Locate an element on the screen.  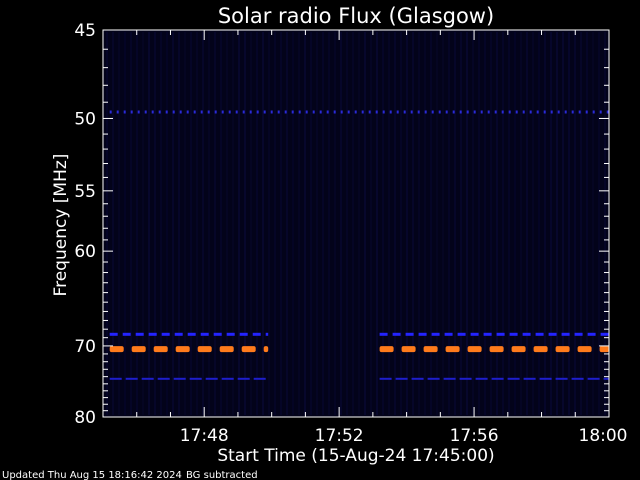
x-tick-label: 17:48 is located at coordinates (204, 436).